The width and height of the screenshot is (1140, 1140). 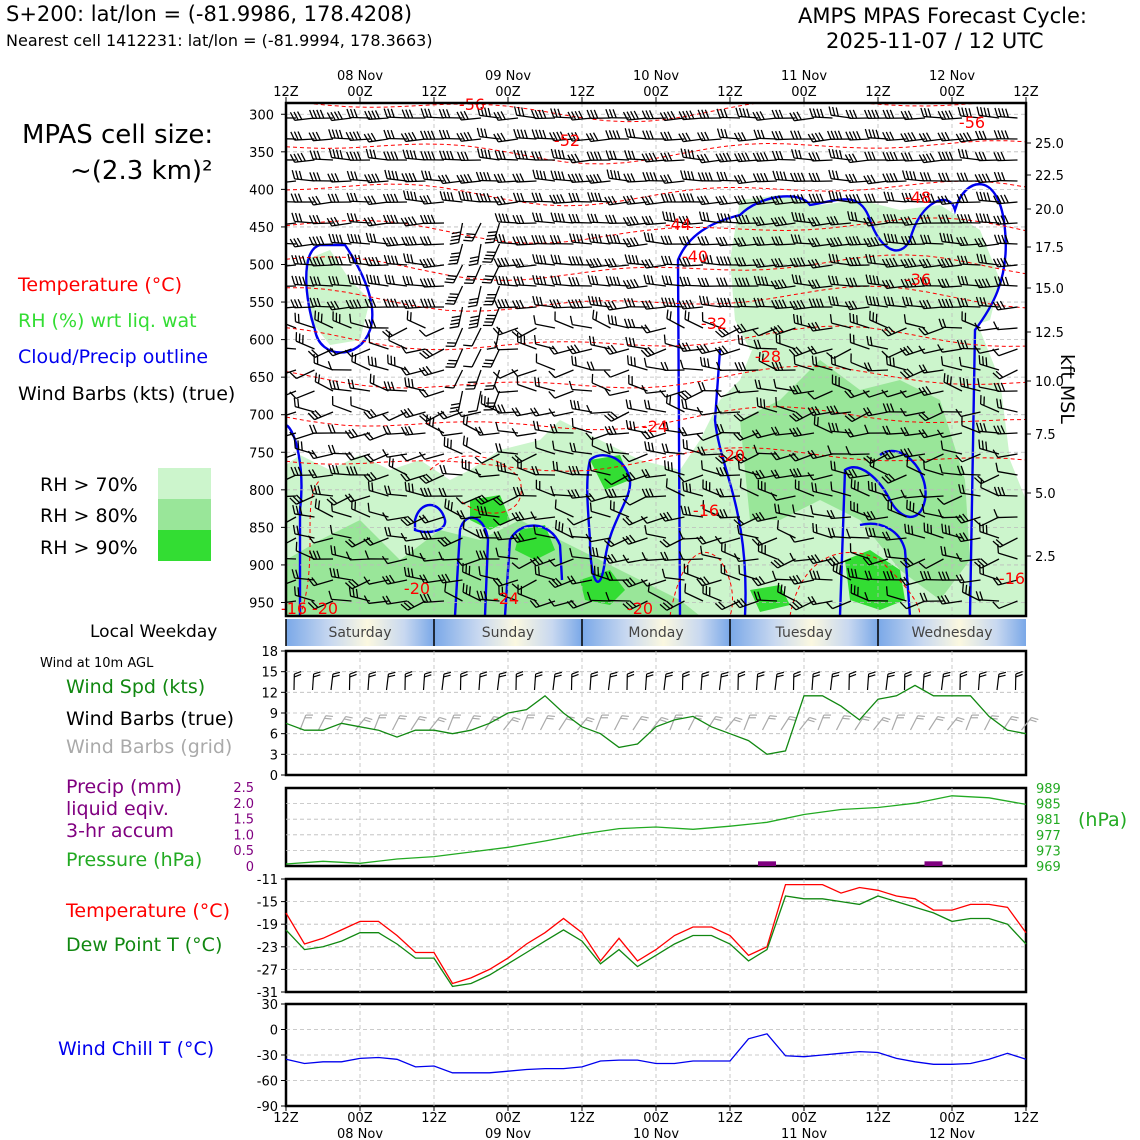 I want to click on panel-tick-label: 9, so click(x=274, y=714).